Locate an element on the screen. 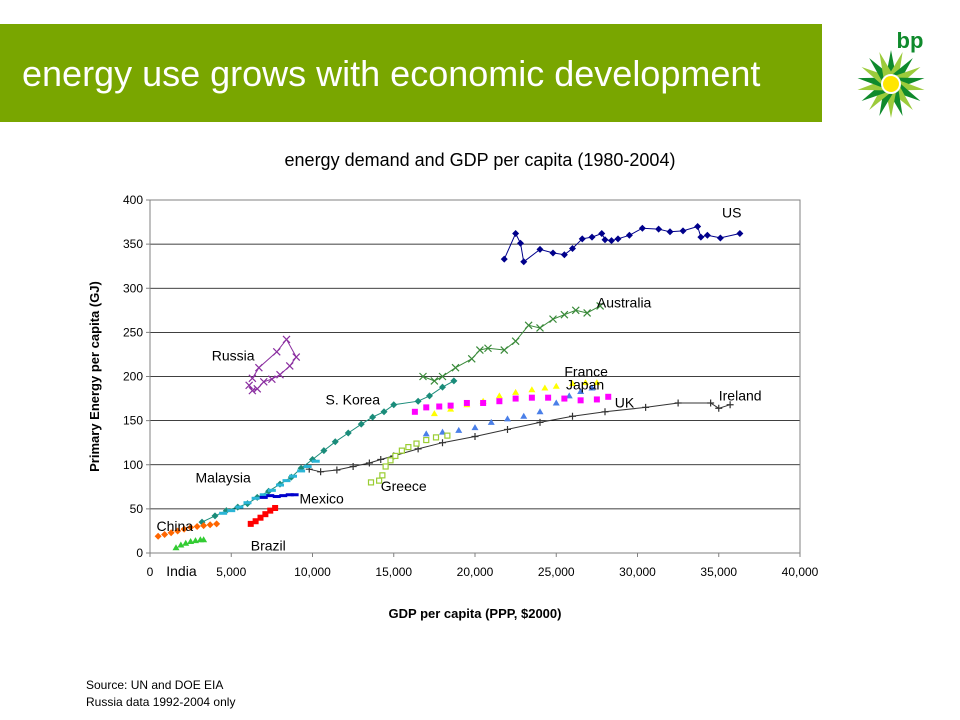 The width and height of the screenshot is (960, 720). series-malaysia is located at coordinates (269, 487).